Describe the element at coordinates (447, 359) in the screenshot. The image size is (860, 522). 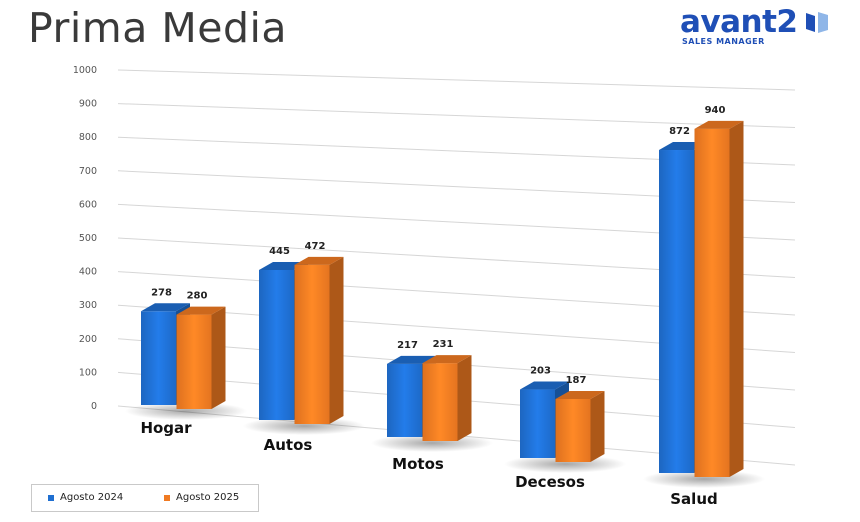
I see `bar-motos-2025-top` at that location.